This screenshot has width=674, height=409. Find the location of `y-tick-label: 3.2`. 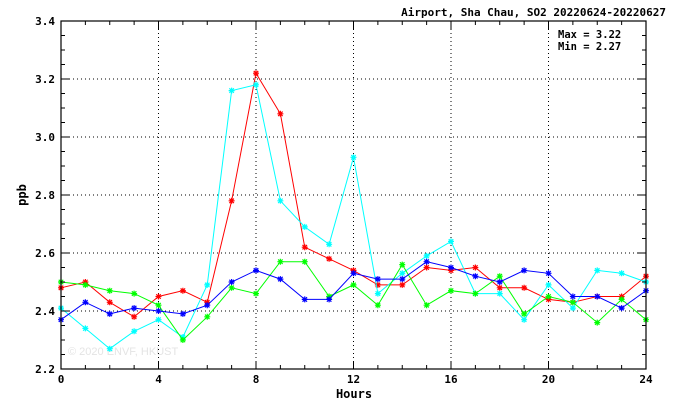

y-tick-label: 3.2 is located at coordinates (45, 79).